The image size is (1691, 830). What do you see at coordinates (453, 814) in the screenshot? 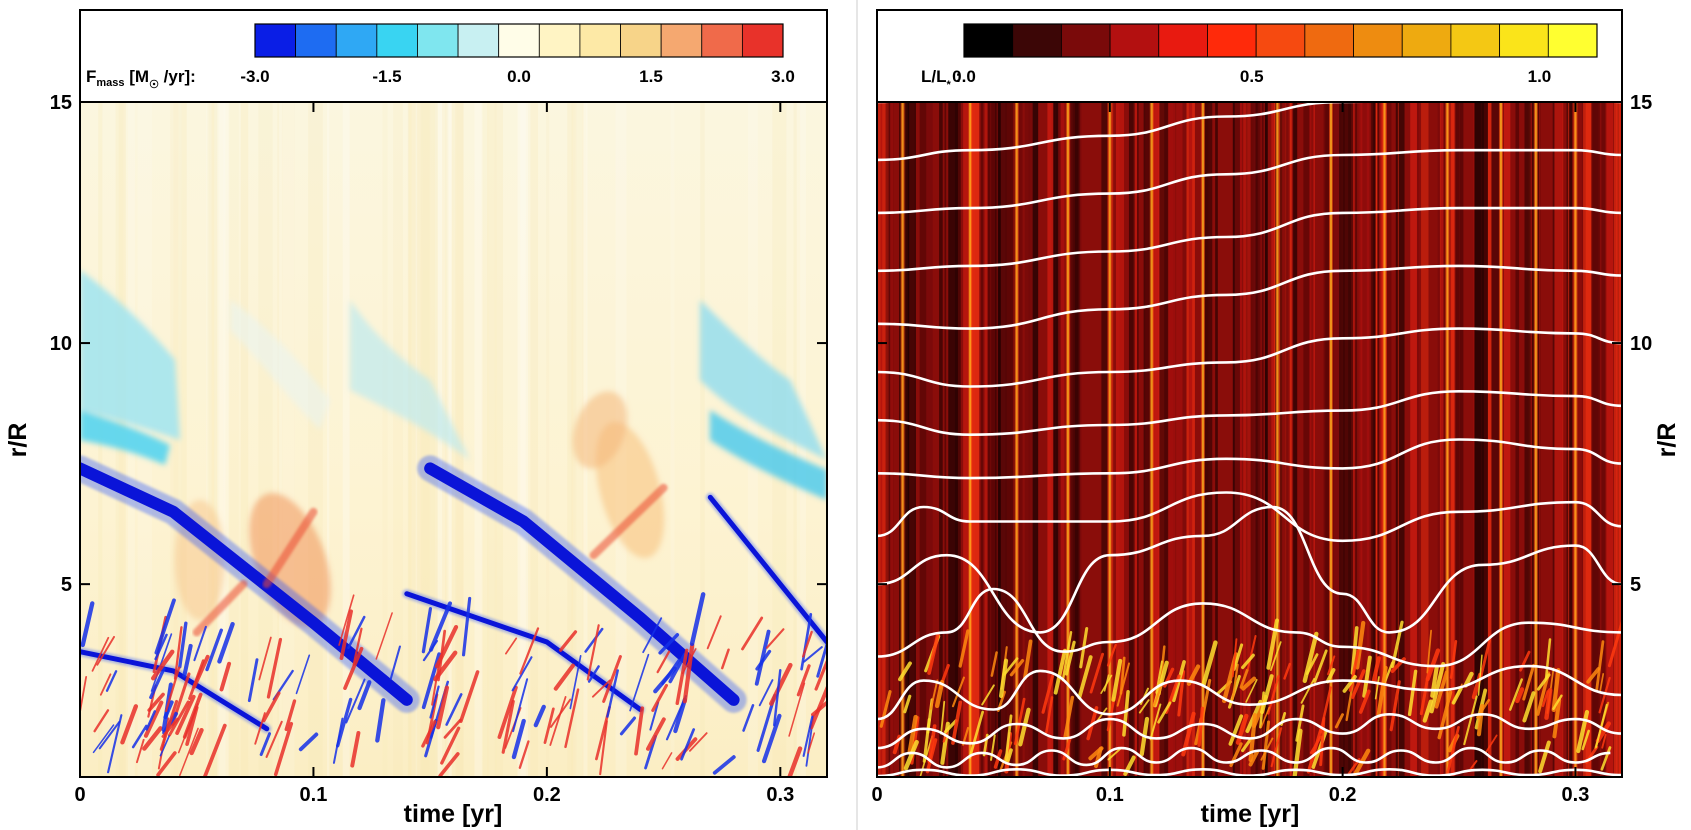
I see `left-x-axis-label: time [yr]` at bounding box center [453, 814].